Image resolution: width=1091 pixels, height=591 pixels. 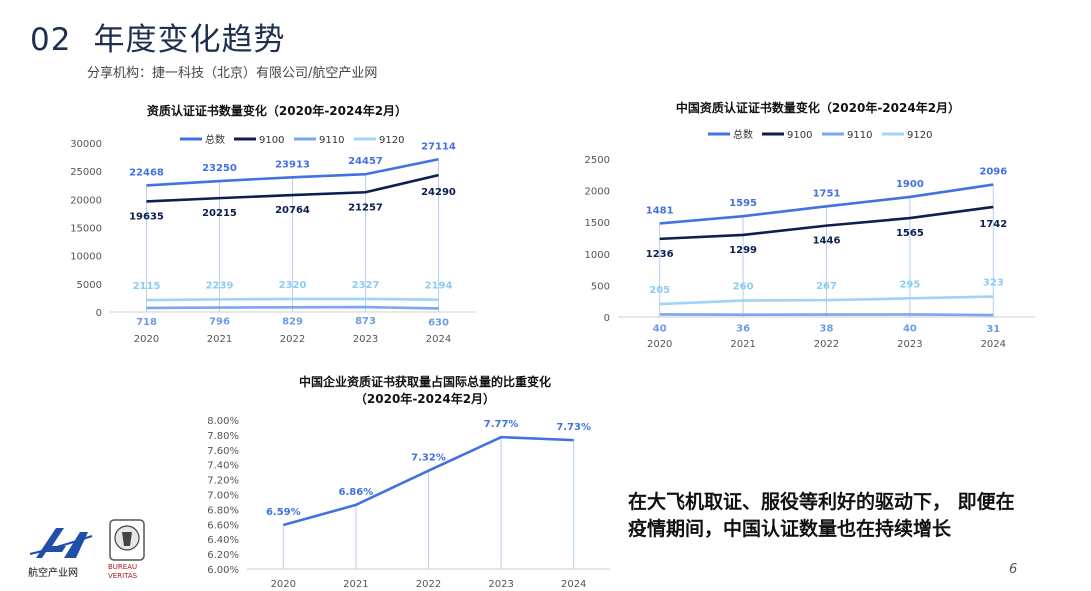 What do you see at coordinates (827, 241) in the screenshot?
I see `data-label: 1446` at bounding box center [827, 241].